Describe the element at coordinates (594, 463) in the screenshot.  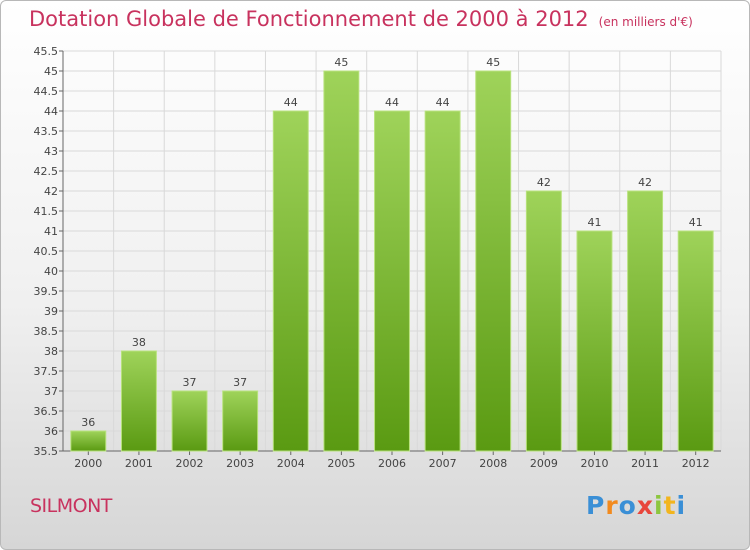
I see `x-tick-label: 2010` at that location.